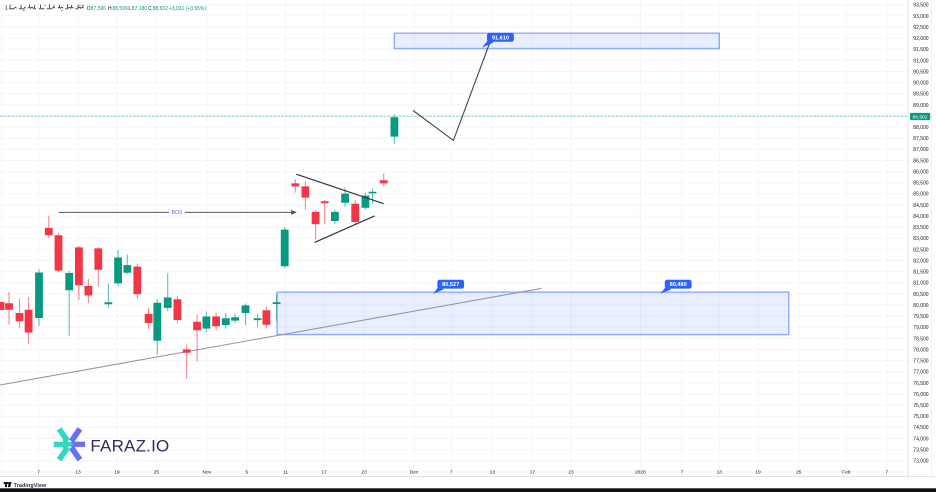  Describe the element at coordinates (678, 285) in the screenshot. I see `svg-text: 80,480` at that location.